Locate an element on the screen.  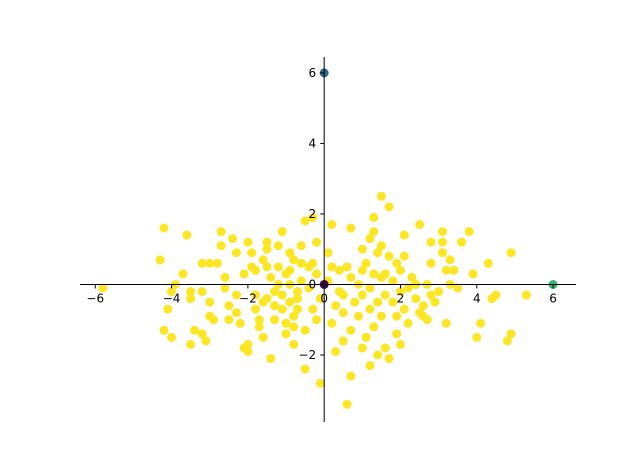
x-tick-label: −2 is located at coordinates (248, 298).